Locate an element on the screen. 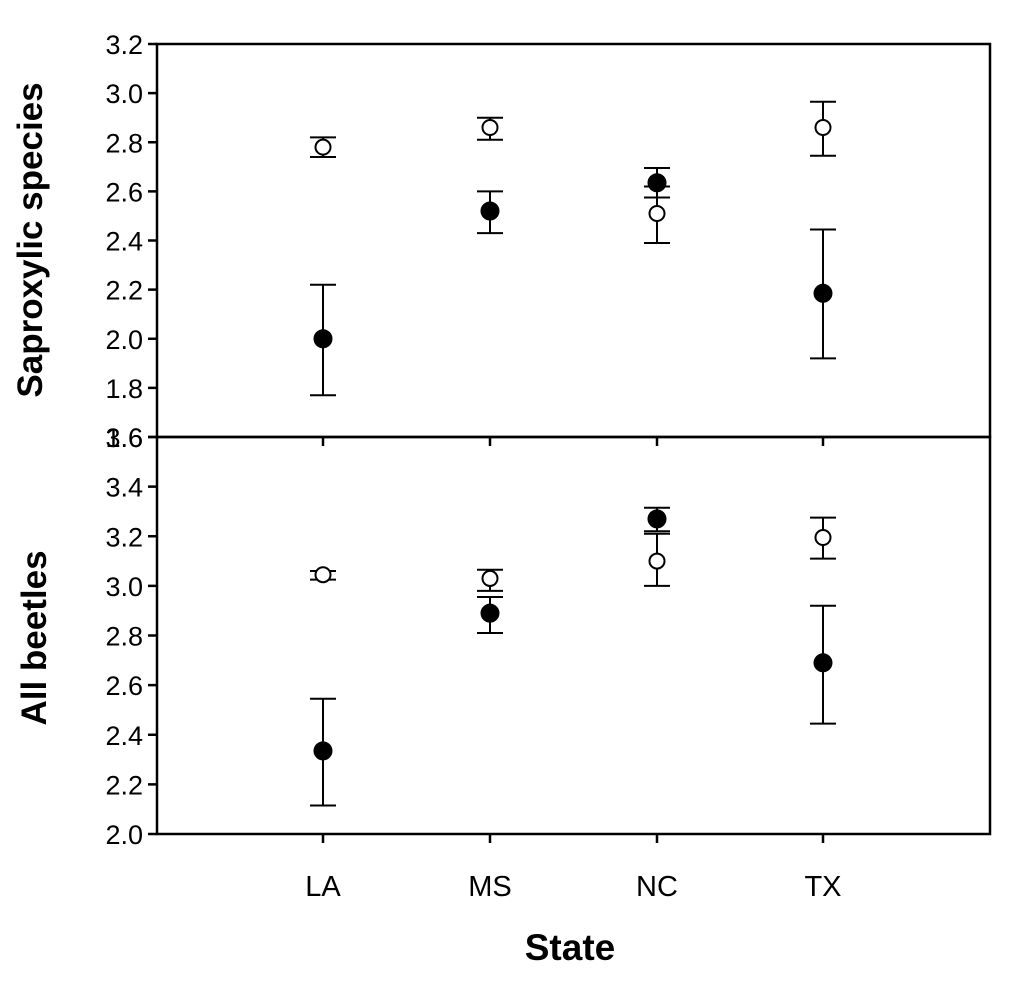  top-y-axis-label: Saproxylic species is located at coordinates (30, 239).